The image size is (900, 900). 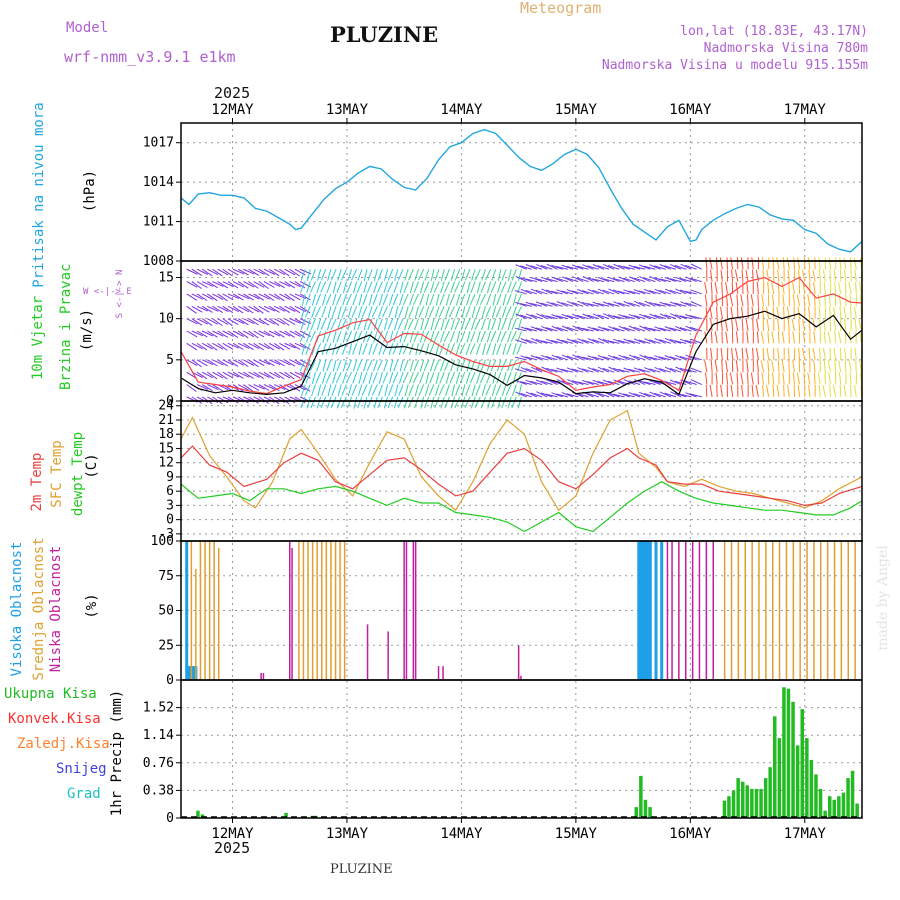 I want to click on wind-gust-line, so click(x=521, y=335).